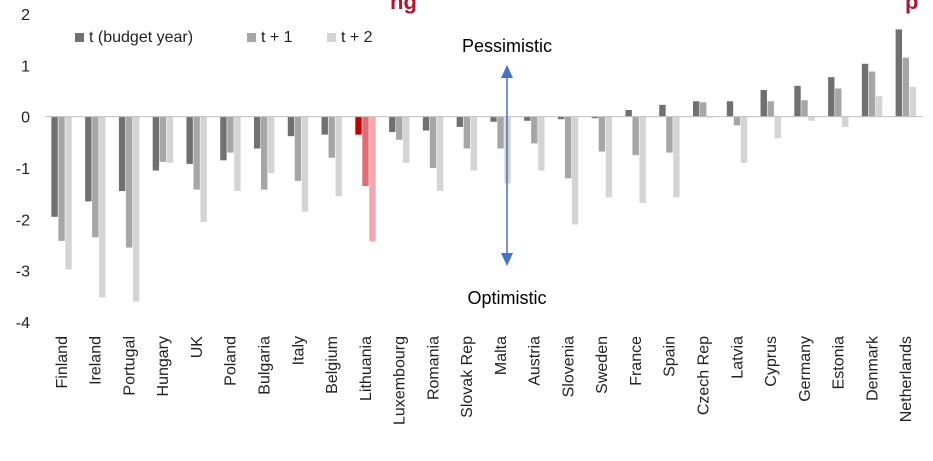 This screenshot has width=933, height=461. I want to click on bar-latvia-s2, so click(737, 121).